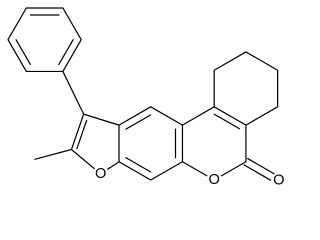  Describe the element at coordinates (214, 143) in the screenshot. I see `pyranone-ring` at that location.